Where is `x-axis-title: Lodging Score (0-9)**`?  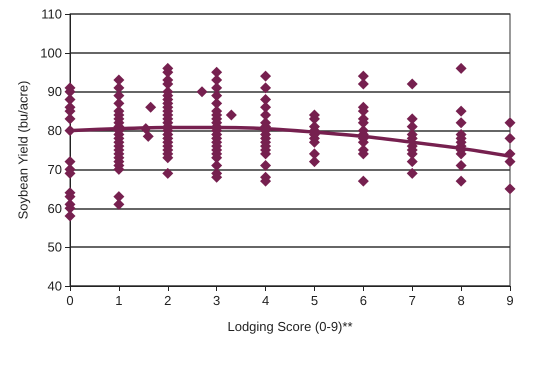
x-axis-title: Lodging Score (0-9)** is located at coordinates (290, 326).